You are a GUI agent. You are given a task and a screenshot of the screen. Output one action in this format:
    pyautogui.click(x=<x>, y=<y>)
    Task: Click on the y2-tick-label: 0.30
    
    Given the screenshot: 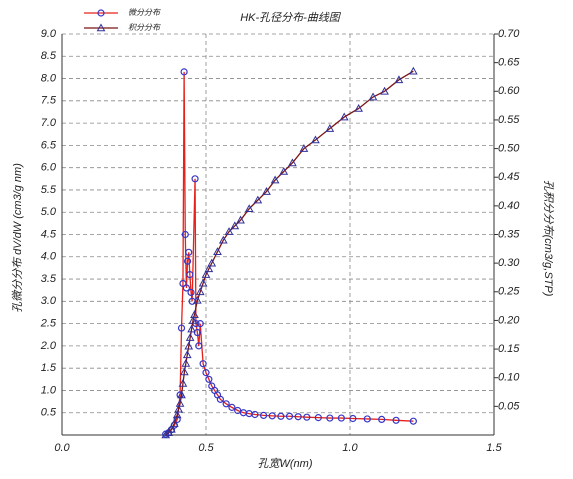 What is the action you would take?
    pyautogui.click(x=509, y=263)
    